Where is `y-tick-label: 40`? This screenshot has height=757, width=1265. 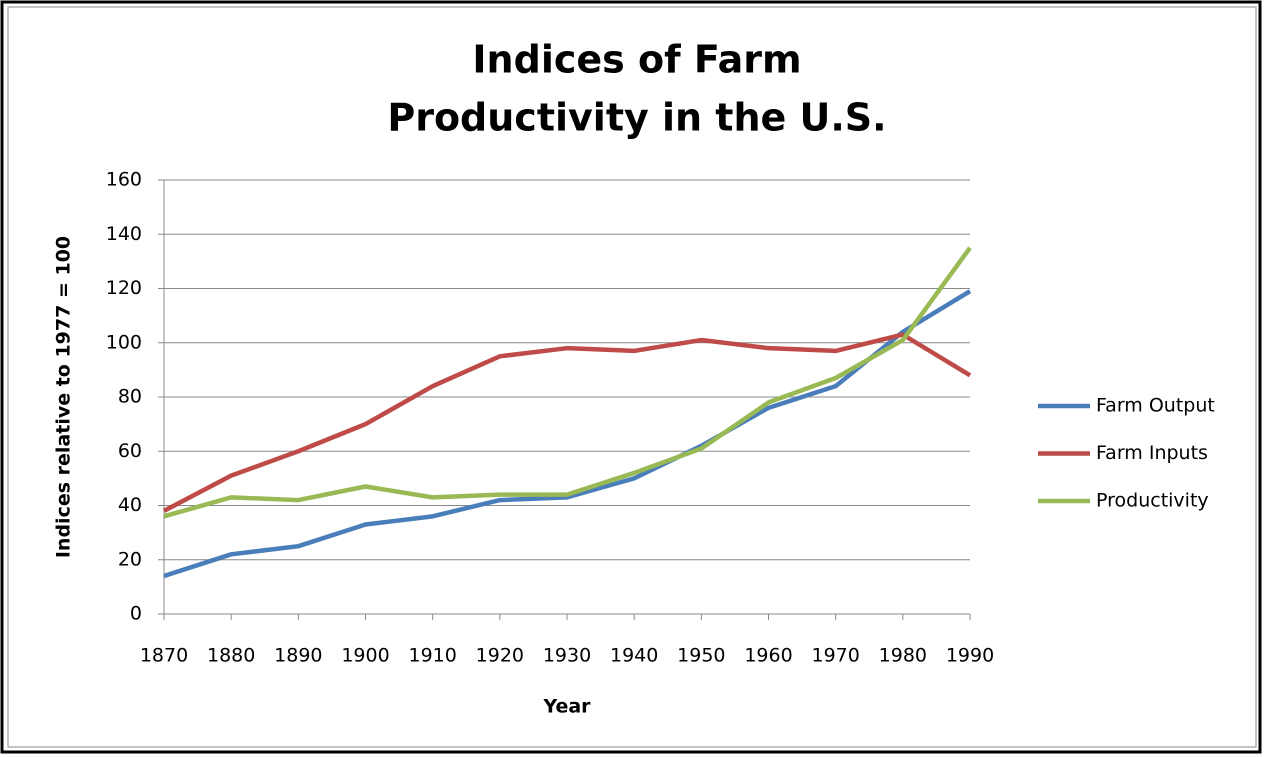 y-tick-label: 40 is located at coordinates (130, 505).